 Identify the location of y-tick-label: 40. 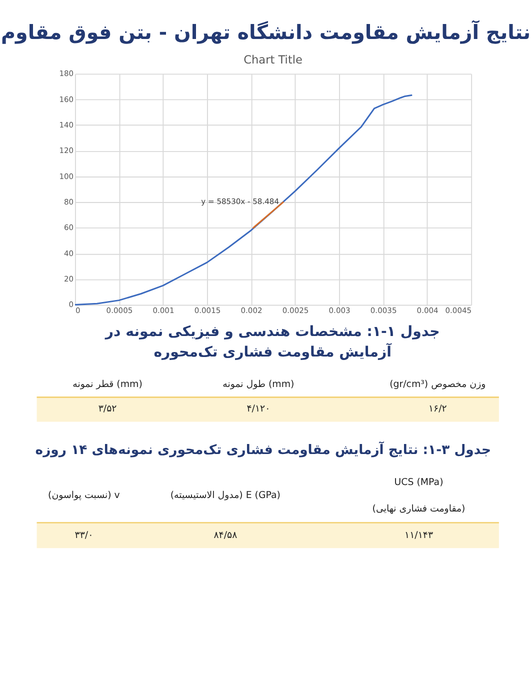
(69, 253).